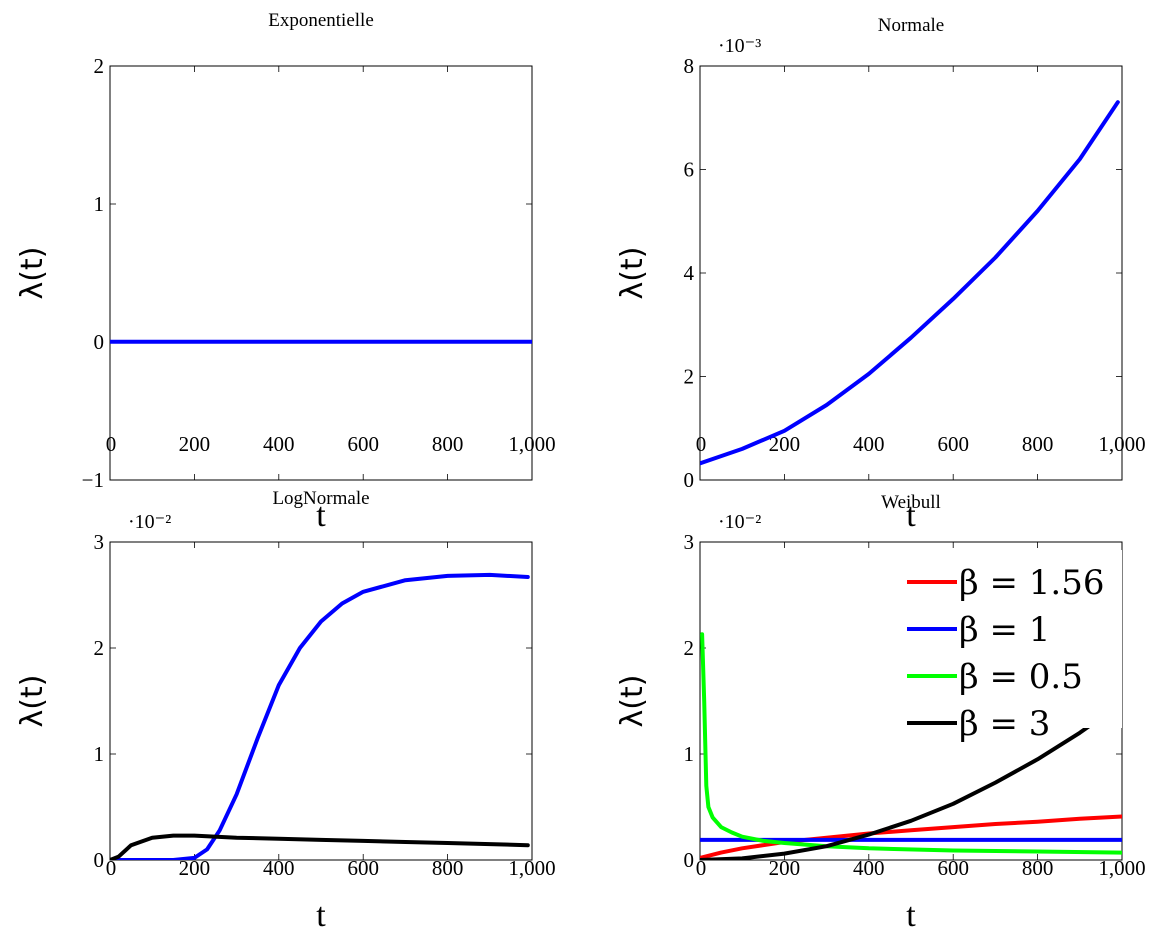  Describe the element at coordinates (1031, 583) in the screenshot. I see `legend-label: β = 1.56` at that location.